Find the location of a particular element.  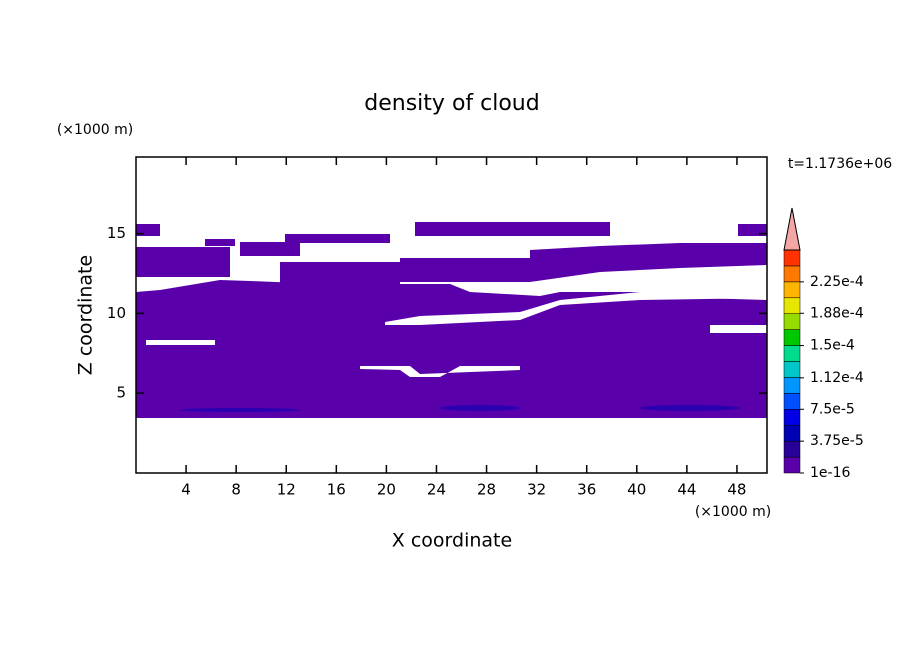

y-tick-label: 10 is located at coordinates (116, 313).